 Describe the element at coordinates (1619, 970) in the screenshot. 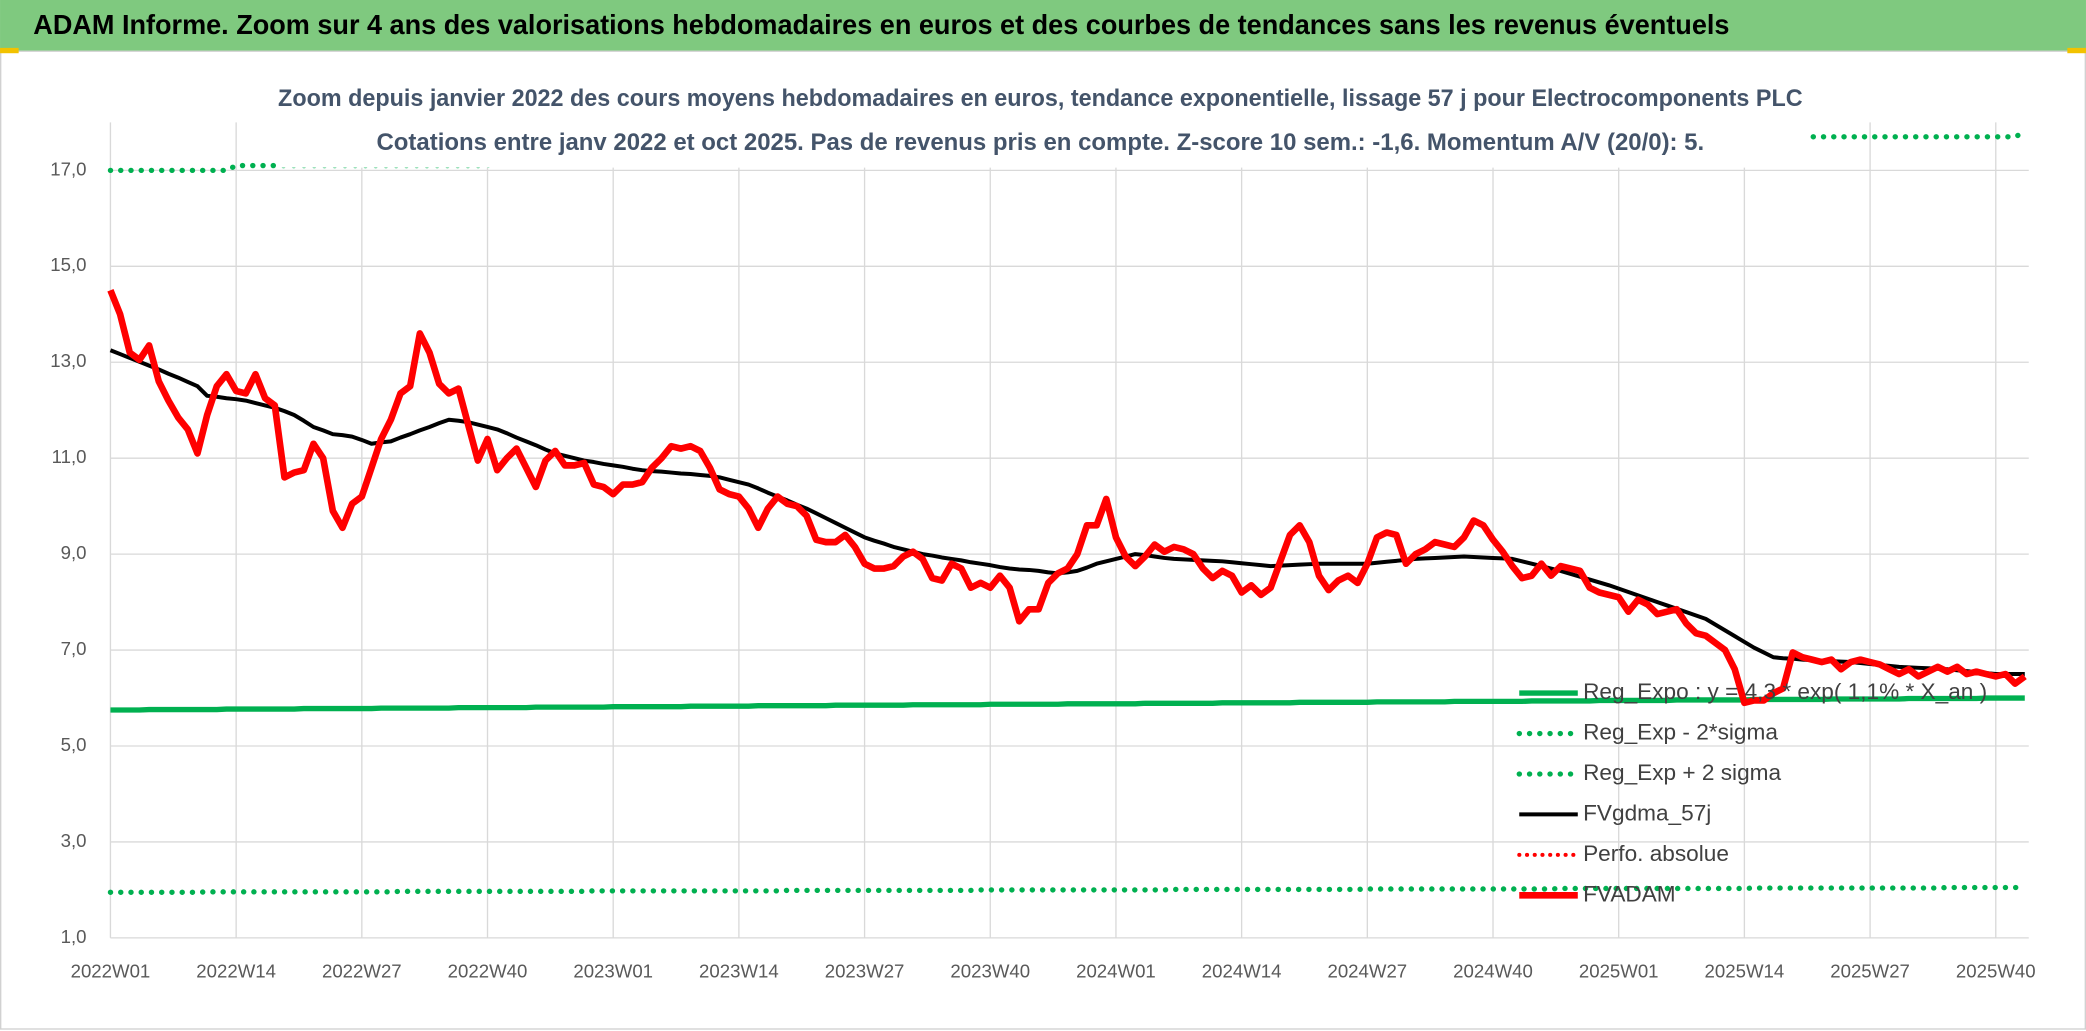

I see `x-tick-label: 2025W01` at that location.